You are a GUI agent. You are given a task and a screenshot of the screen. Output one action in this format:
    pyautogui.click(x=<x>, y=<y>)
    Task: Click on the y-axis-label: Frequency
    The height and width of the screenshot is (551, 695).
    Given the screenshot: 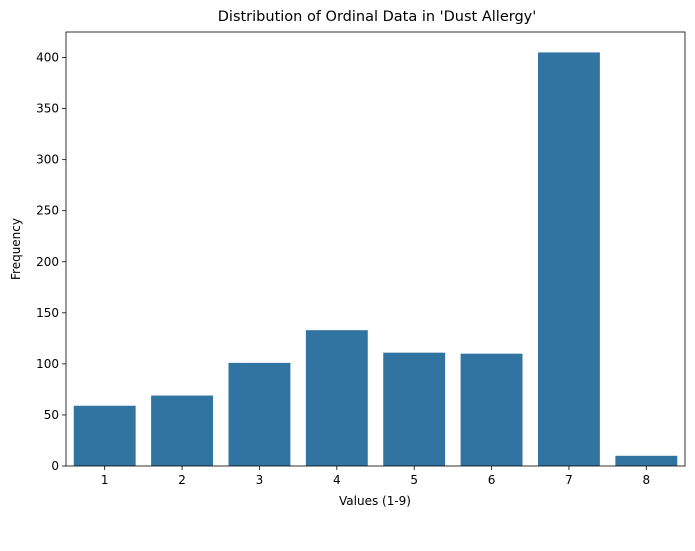 What is the action you would take?
    pyautogui.click(x=16, y=249)
    